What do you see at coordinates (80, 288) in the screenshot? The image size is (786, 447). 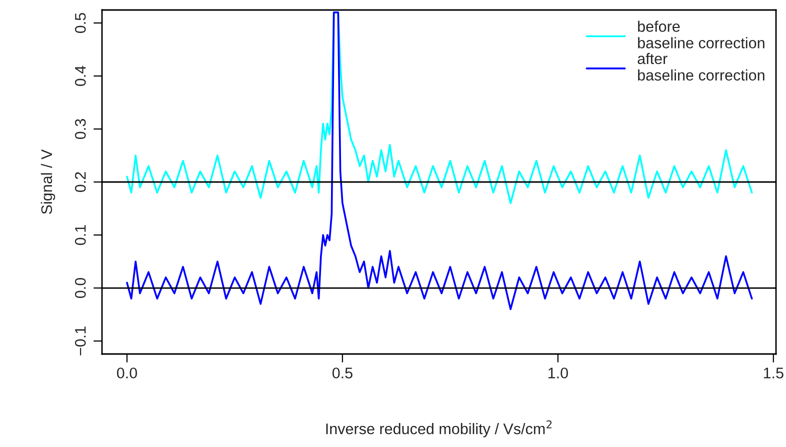 I see `y-tick-label: 0.0` at bounding box center [80, 288].